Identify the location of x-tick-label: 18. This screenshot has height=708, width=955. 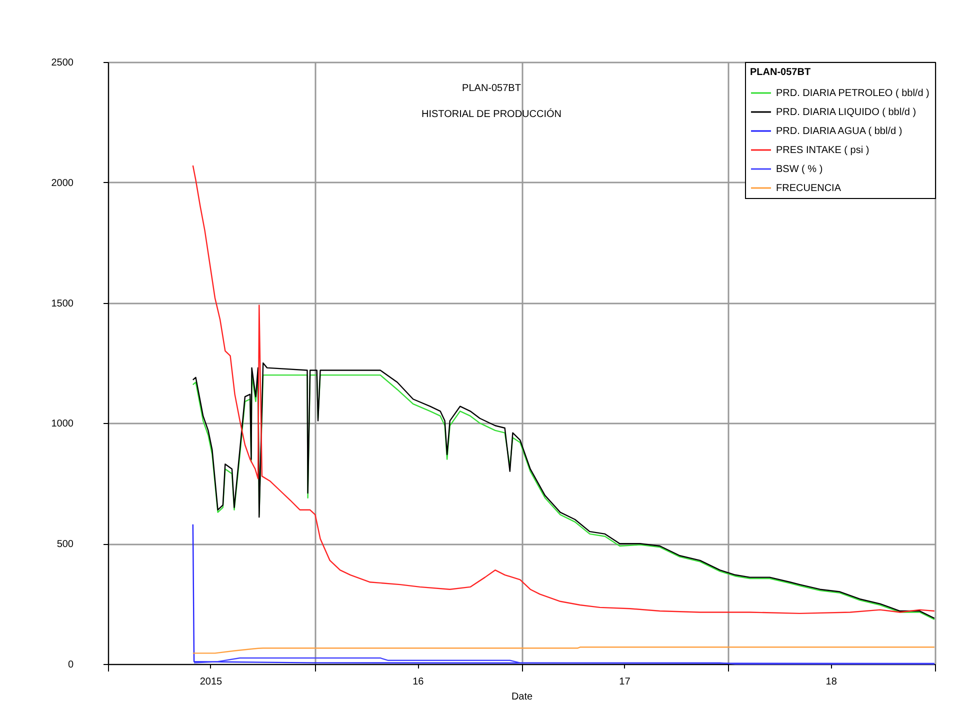
(832, 682).